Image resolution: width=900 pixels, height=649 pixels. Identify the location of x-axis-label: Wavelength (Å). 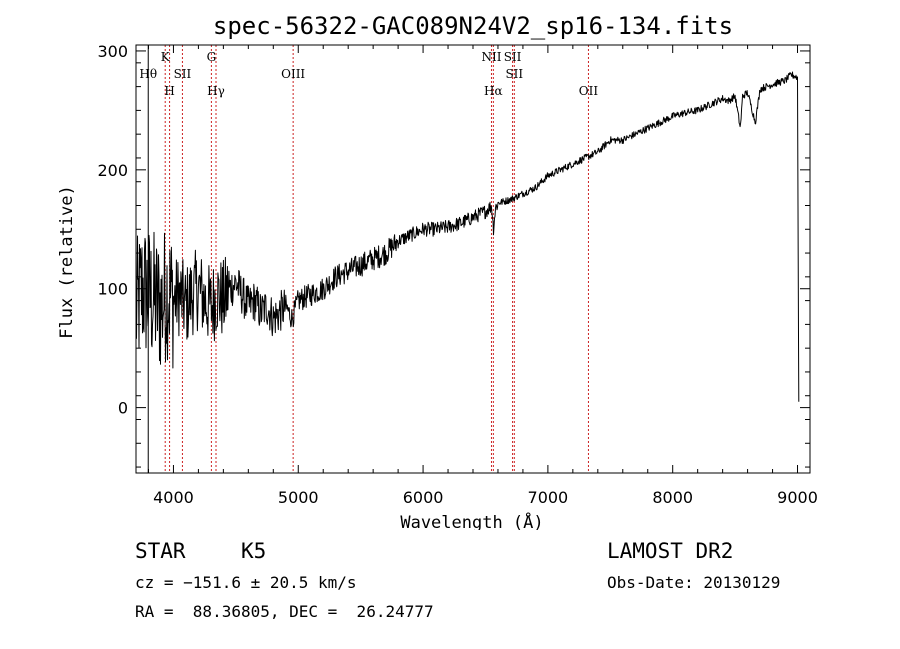
(471, 520).